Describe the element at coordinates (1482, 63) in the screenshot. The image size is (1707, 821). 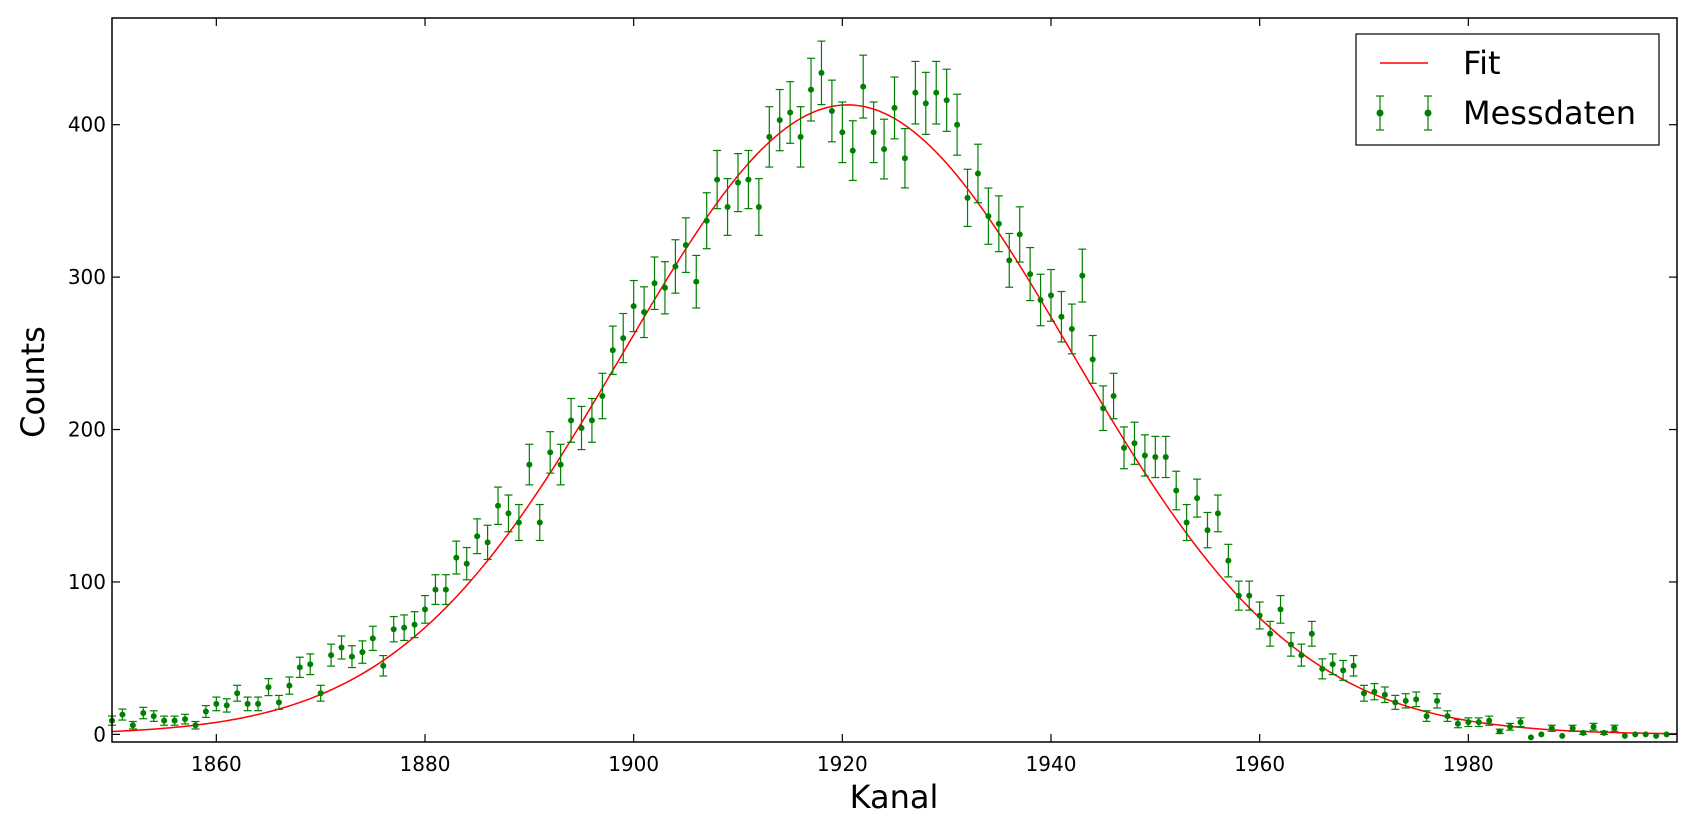
I see `legend-fit-label: Fit` at that location.